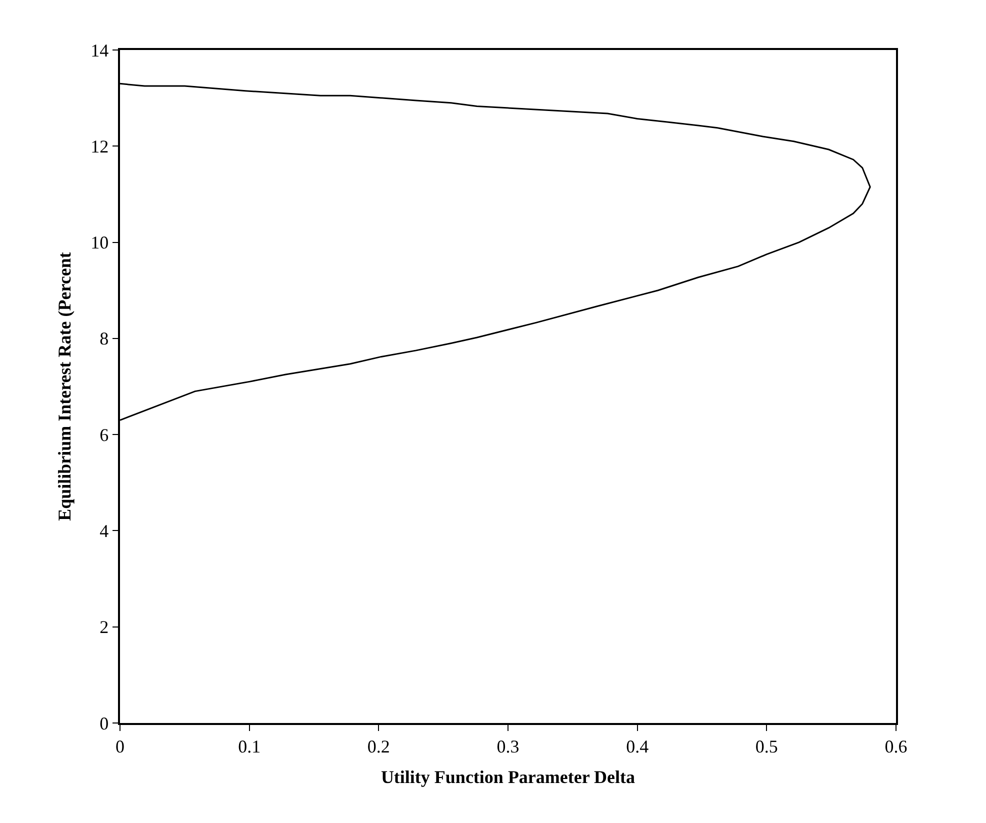  What do you see at coordinates (896, 746) in the screenshot?
I see `x-tick-label: 0.6` at bounding box center [896, 746].